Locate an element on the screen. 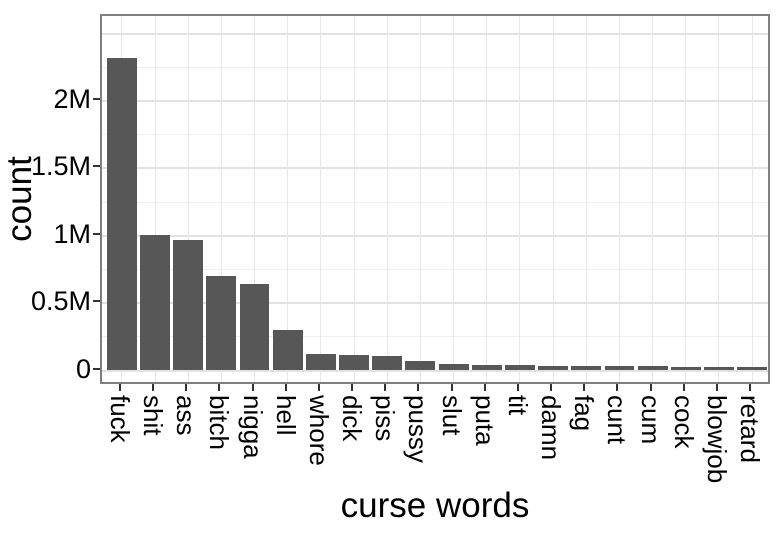  y-tick-label: 0 is located at coordinates (83, 368).